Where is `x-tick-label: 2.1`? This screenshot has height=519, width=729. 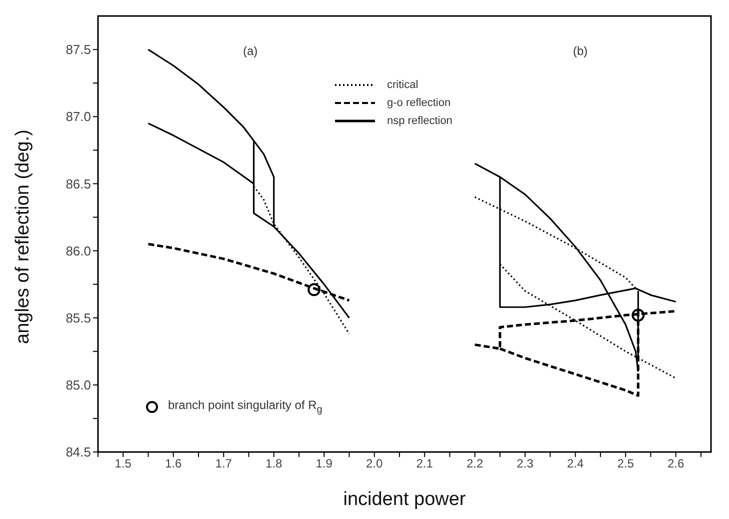
x-tick-label: 2.1 is located at coordinates (425, 463).